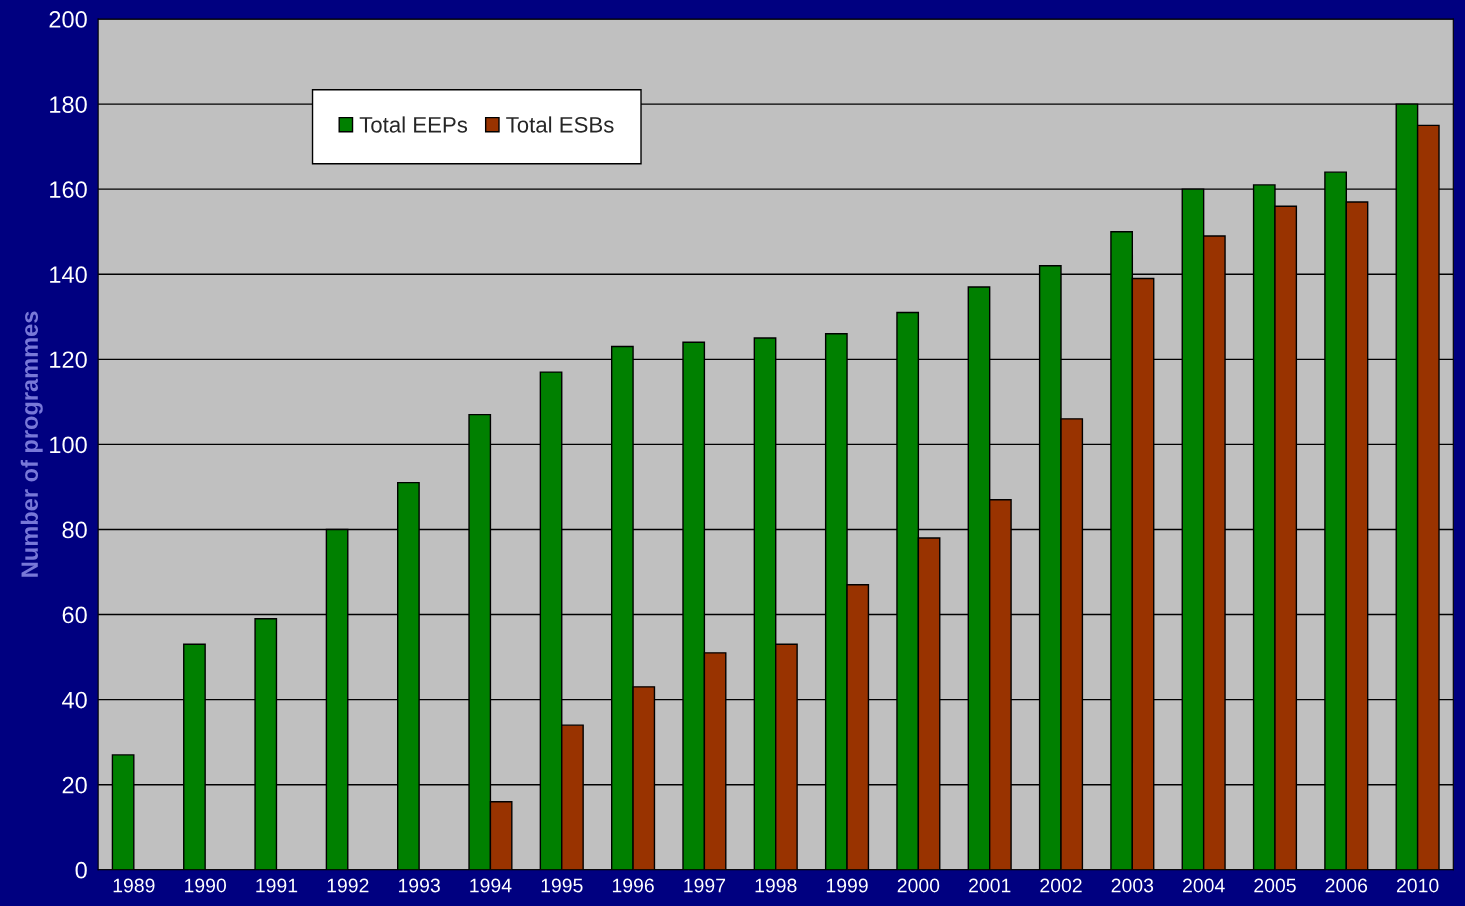 This screenshot has width=1465, height=906. What do you see at coordinates (68, 19) in the screenshot?
I see `y-tick-label: 200` at bounding box center [68, 19].